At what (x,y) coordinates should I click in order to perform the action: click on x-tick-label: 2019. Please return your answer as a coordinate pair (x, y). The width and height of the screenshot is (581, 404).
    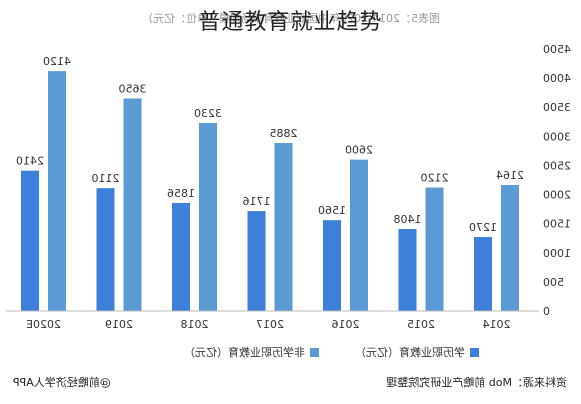
    Looking at the image, I should click on (119, 324).